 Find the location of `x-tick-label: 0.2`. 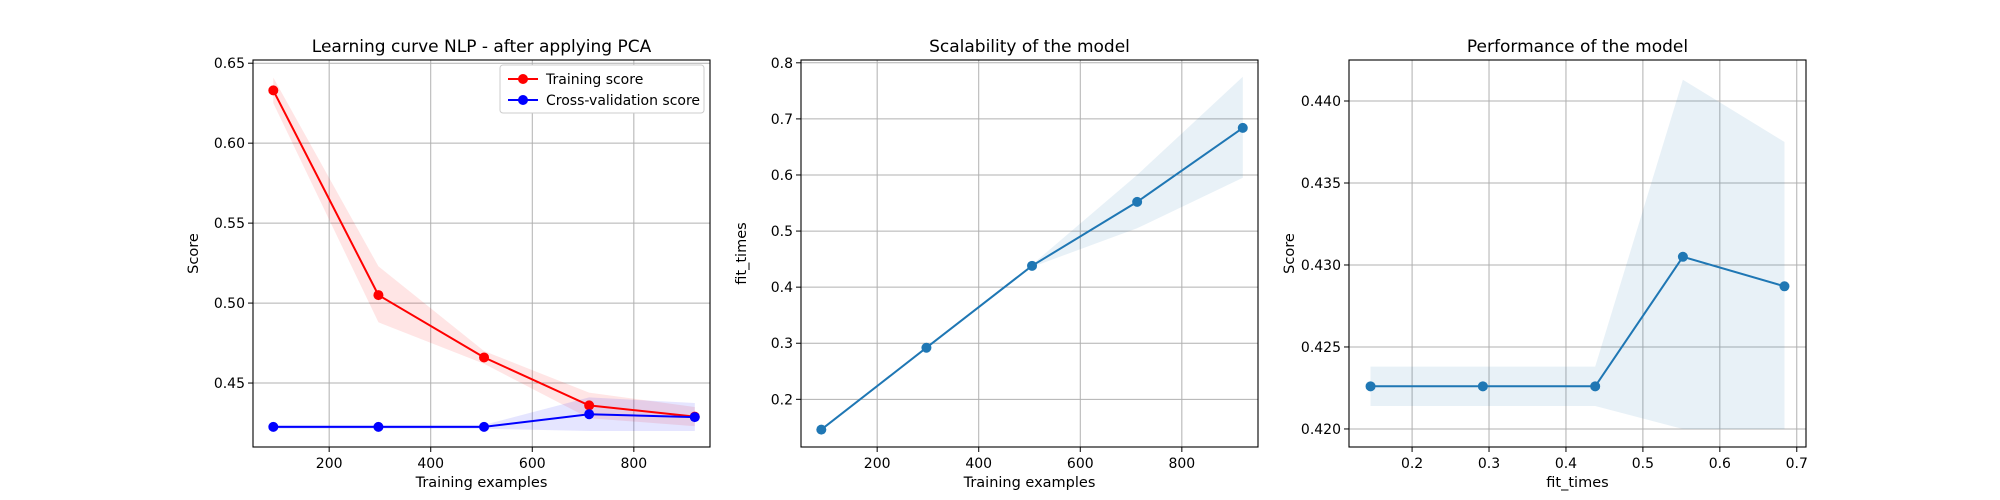

x-tick-label: 0.2 is located at coordinates (1412, 464).